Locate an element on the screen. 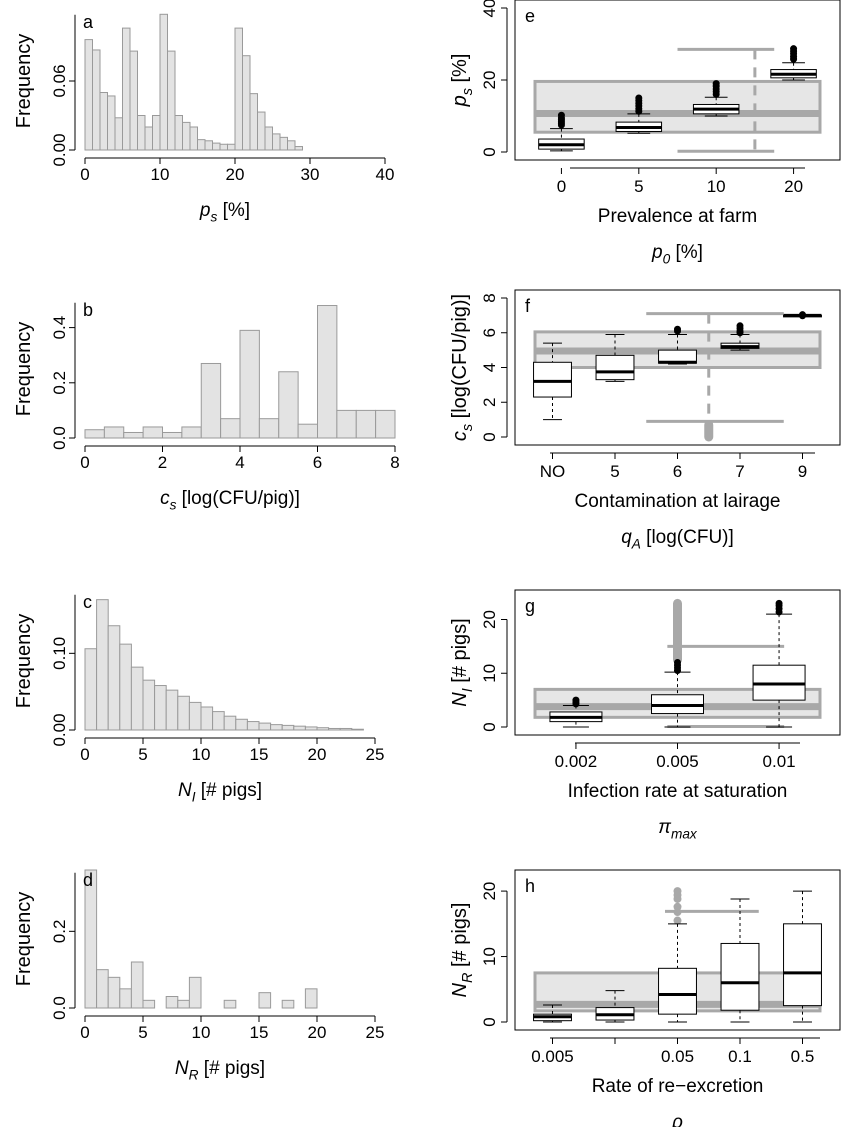 The height and width of the screenshot is (1127, 849). x-tick-label: 0.01 is located at coordinates (779, 761).